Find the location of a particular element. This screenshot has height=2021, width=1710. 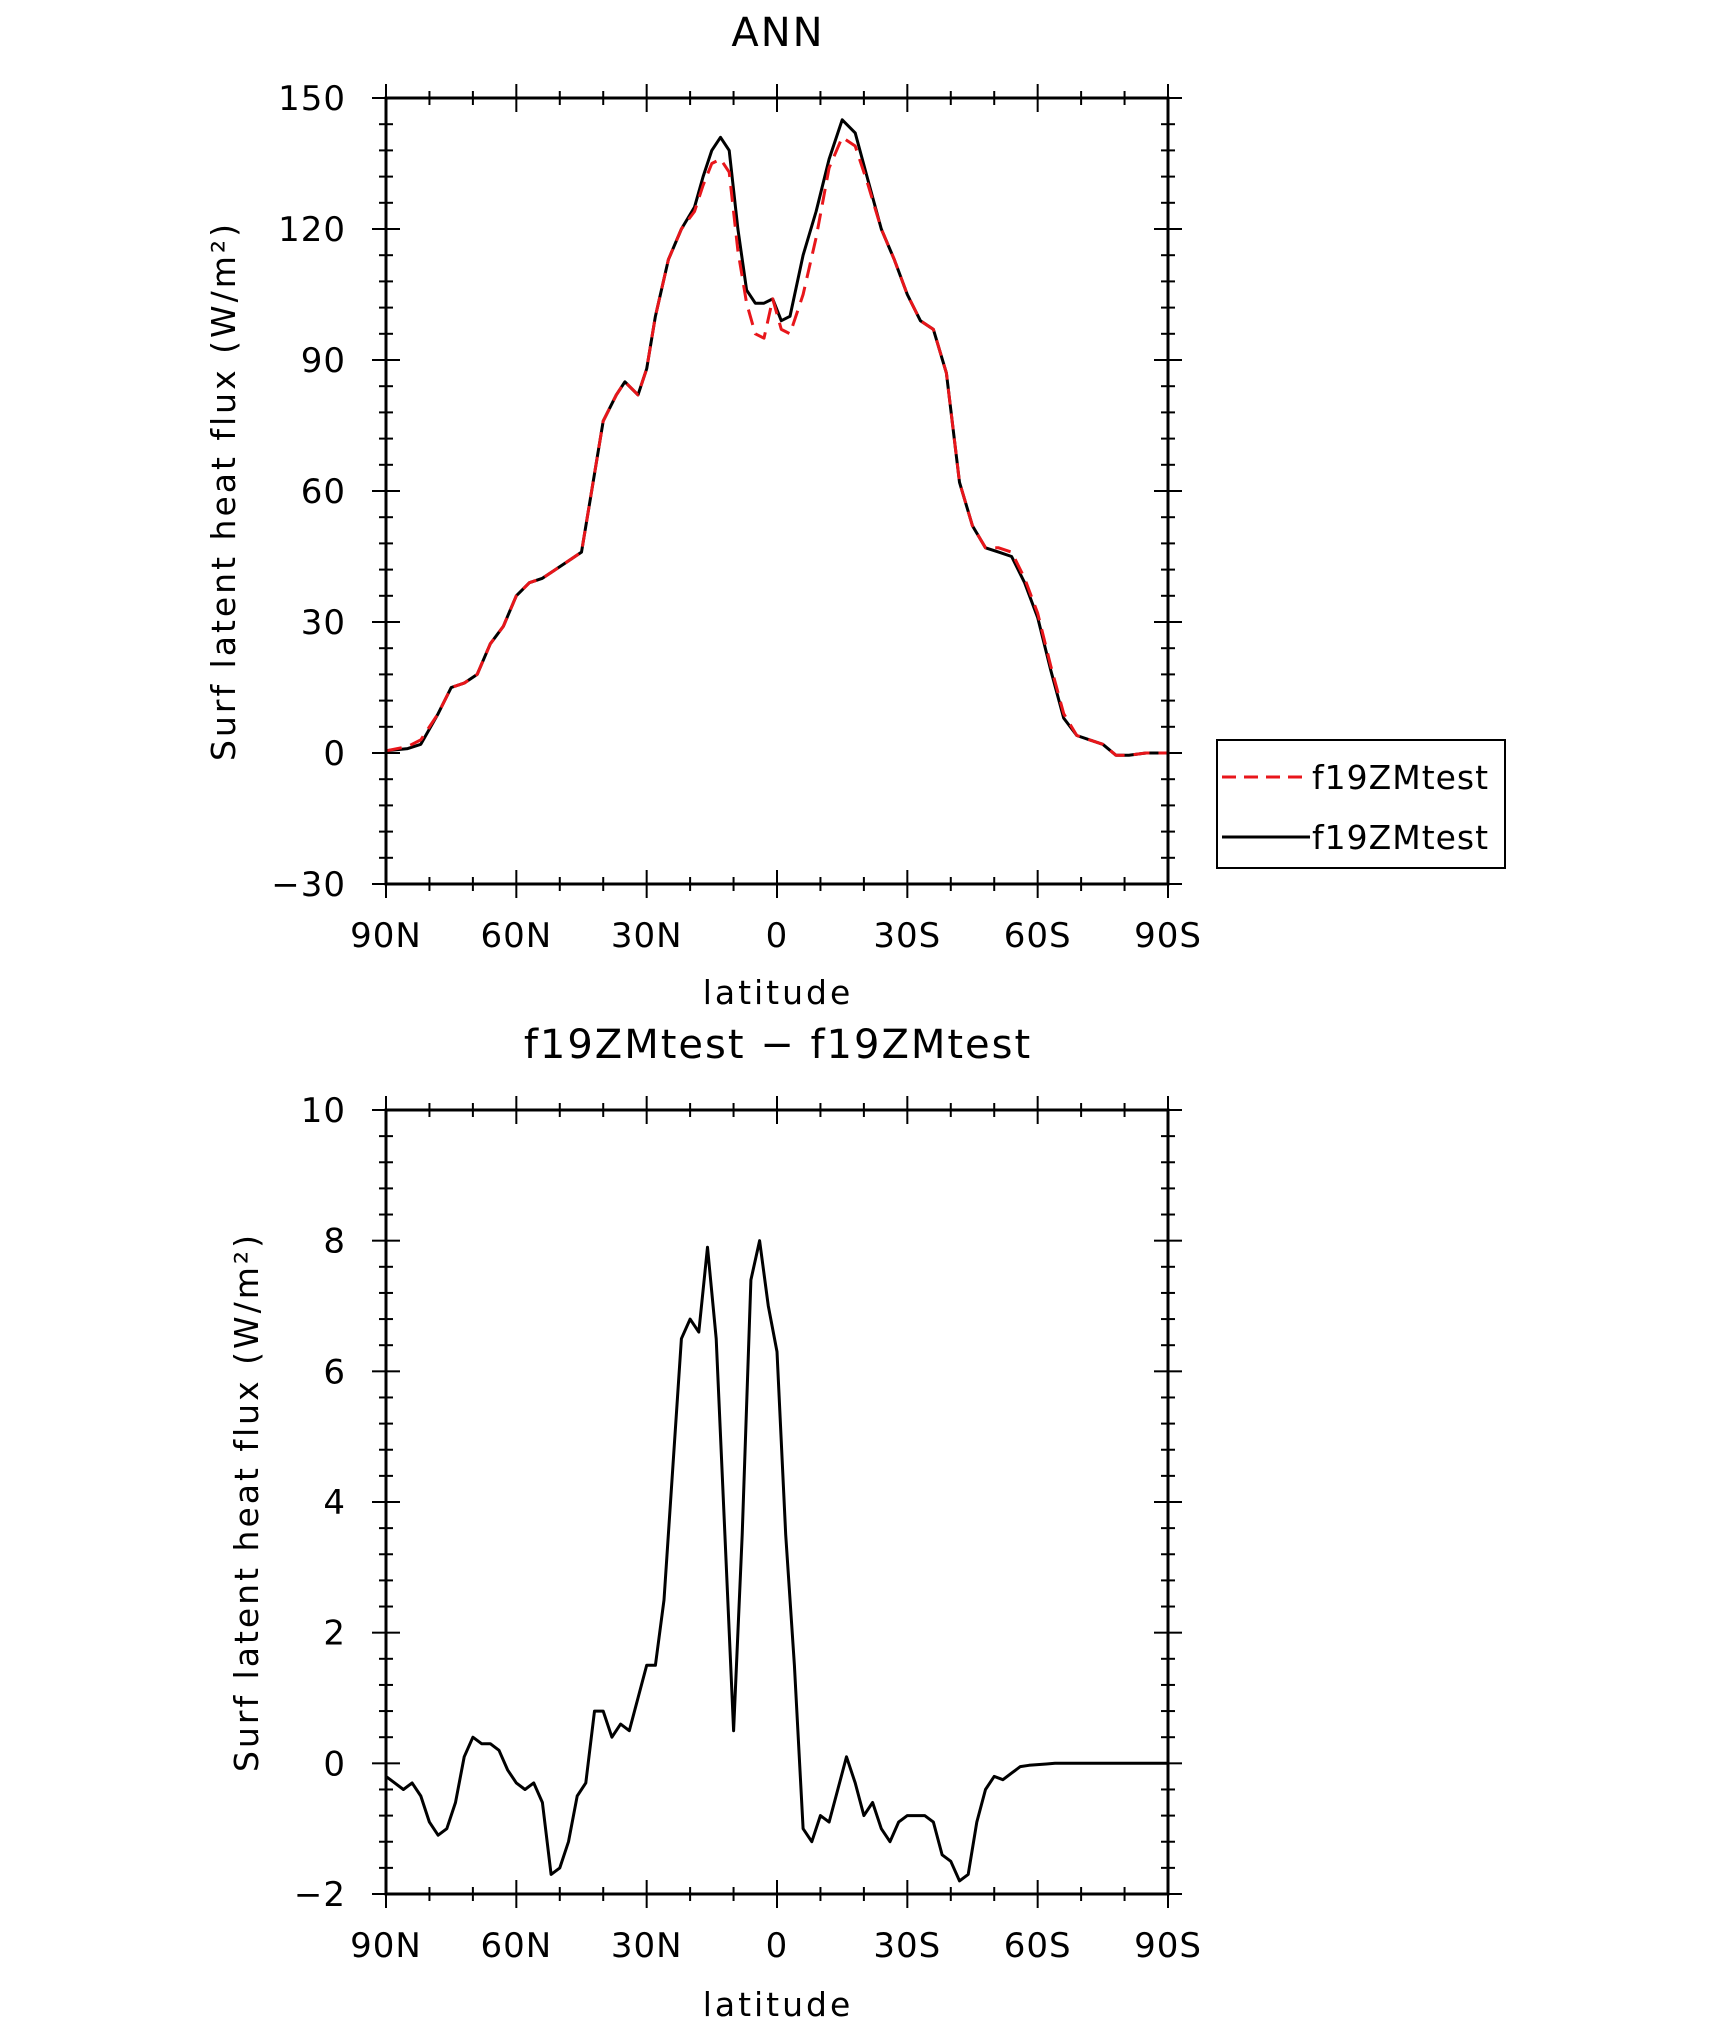

bottom-panel-title: f19ZMtest − f19ZMtest is located at coordinates (778, 1045).